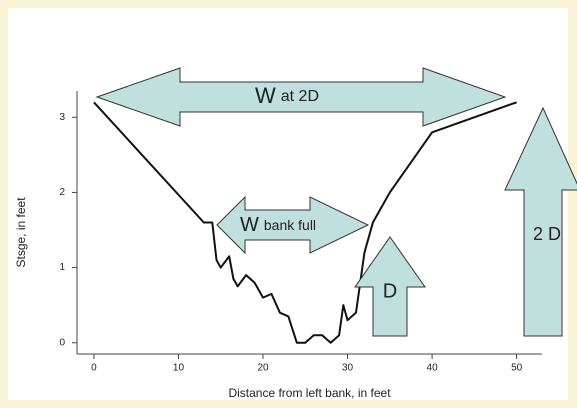  I want to click on y-tick-label: 3, so click(62, 117).